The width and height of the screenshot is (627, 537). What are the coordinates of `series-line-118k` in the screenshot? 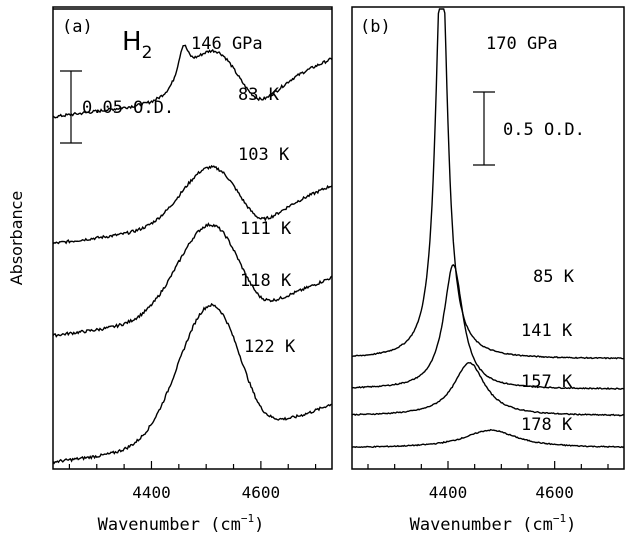 It's located at (192, 280).